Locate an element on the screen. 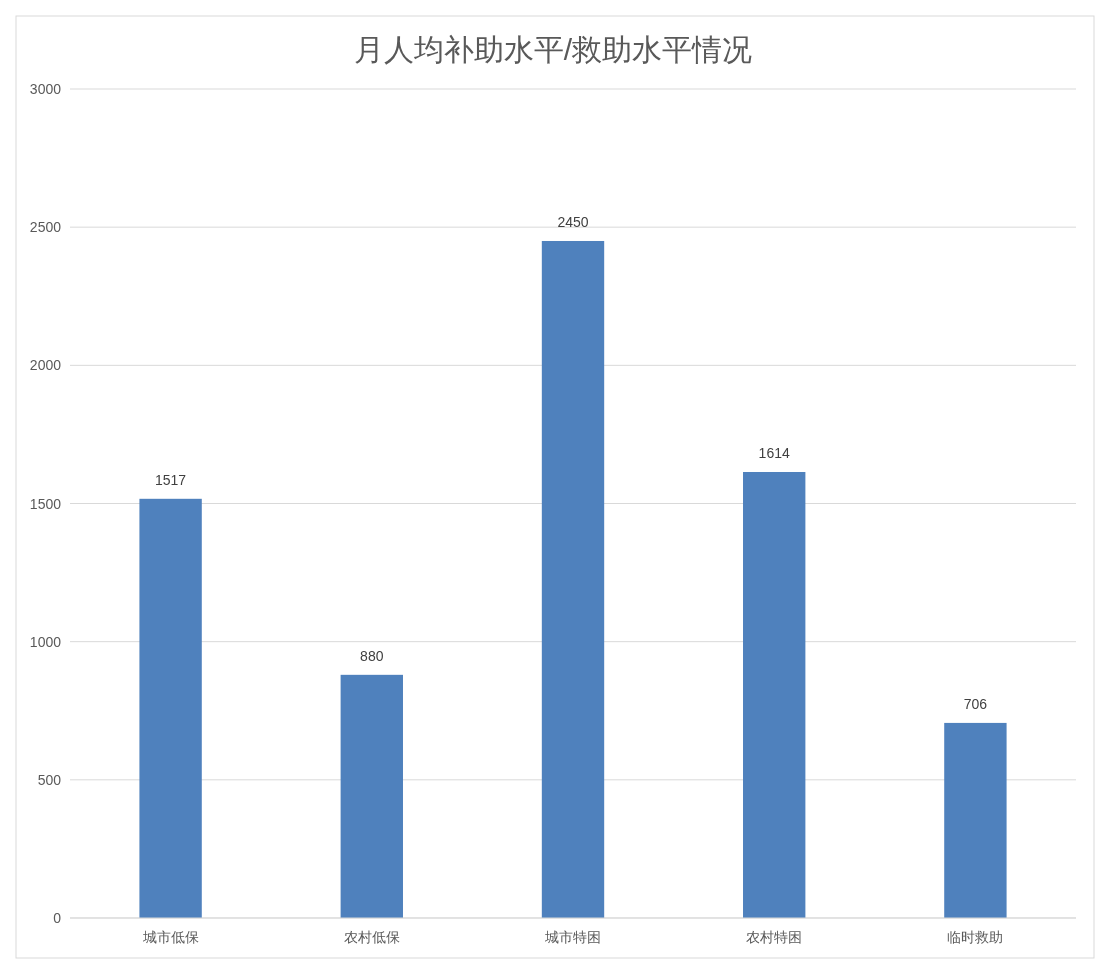 The width and height of the screenshot is (1102, 962). data-label: 706 is located at coordinates (975, 703).